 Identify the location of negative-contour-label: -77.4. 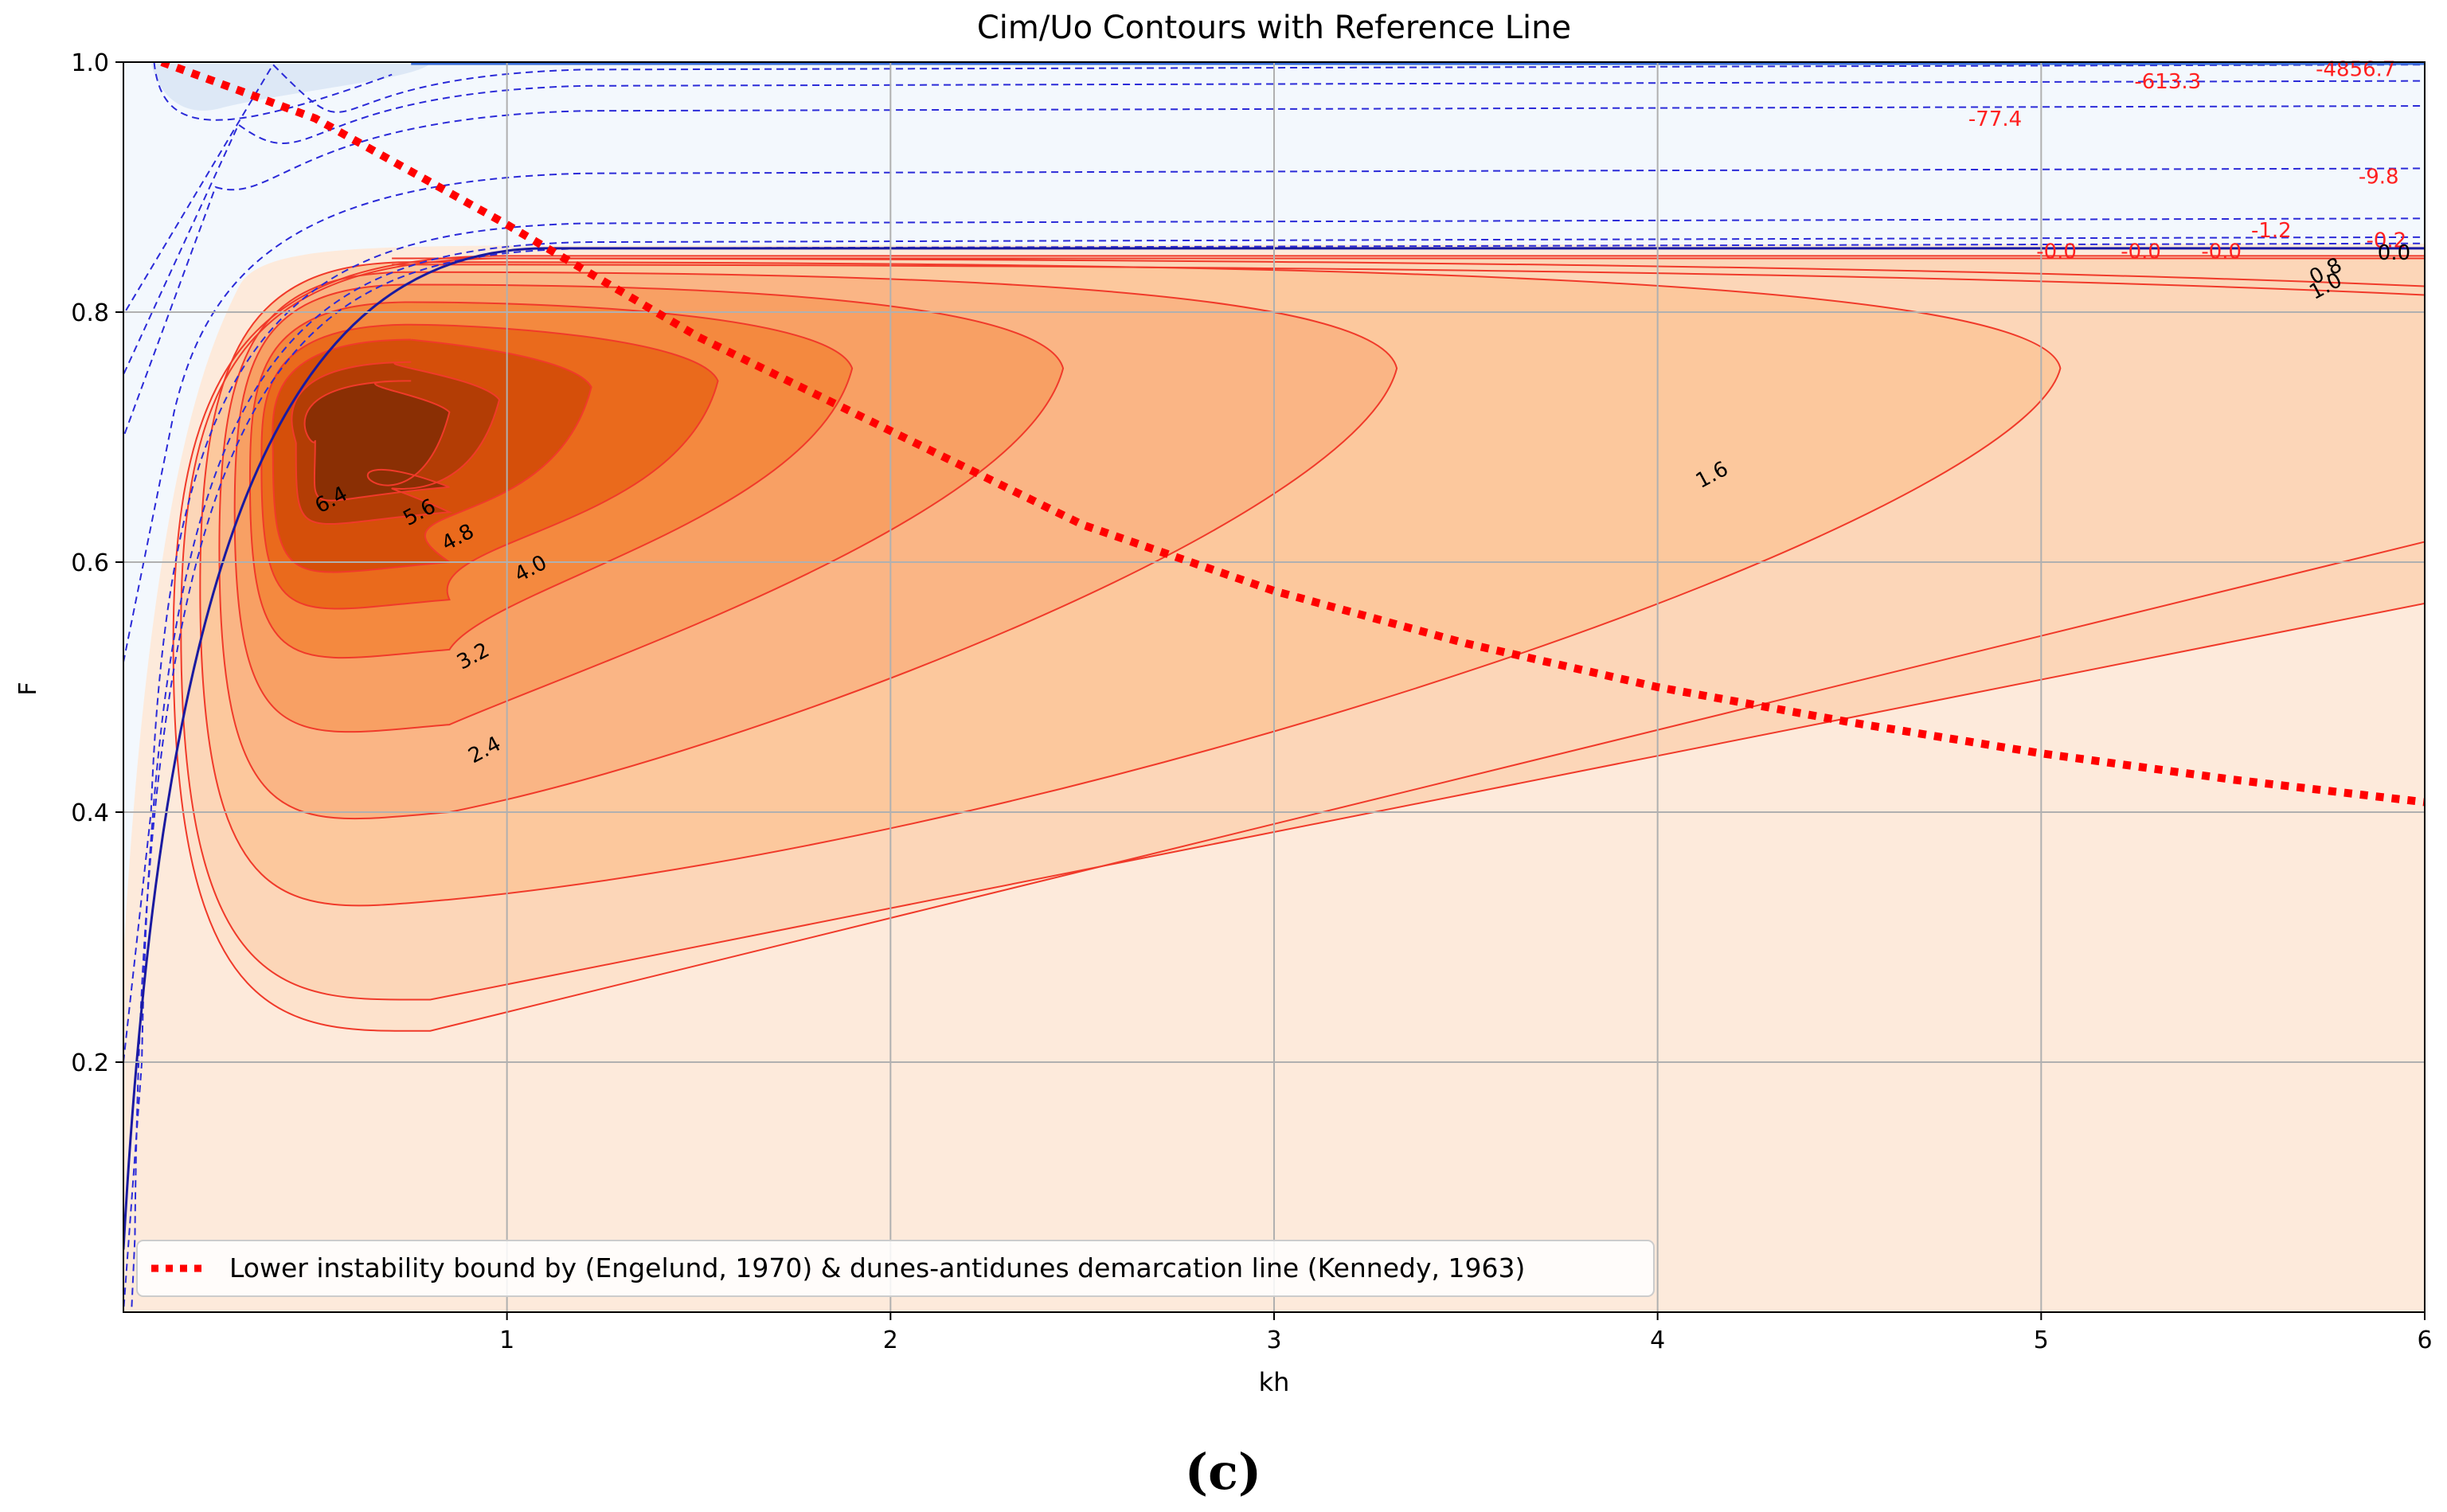
(1995, 119).